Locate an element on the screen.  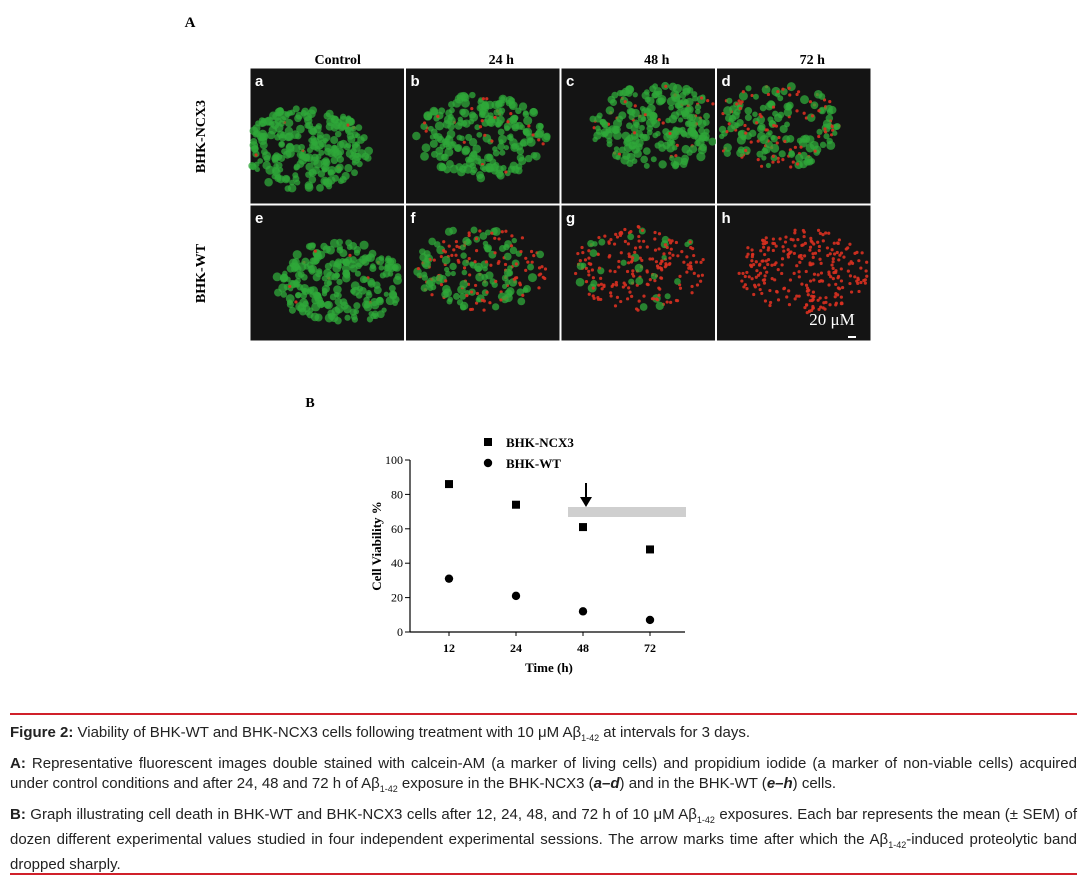
panel-letter: b is located at coordinates (415, 81).